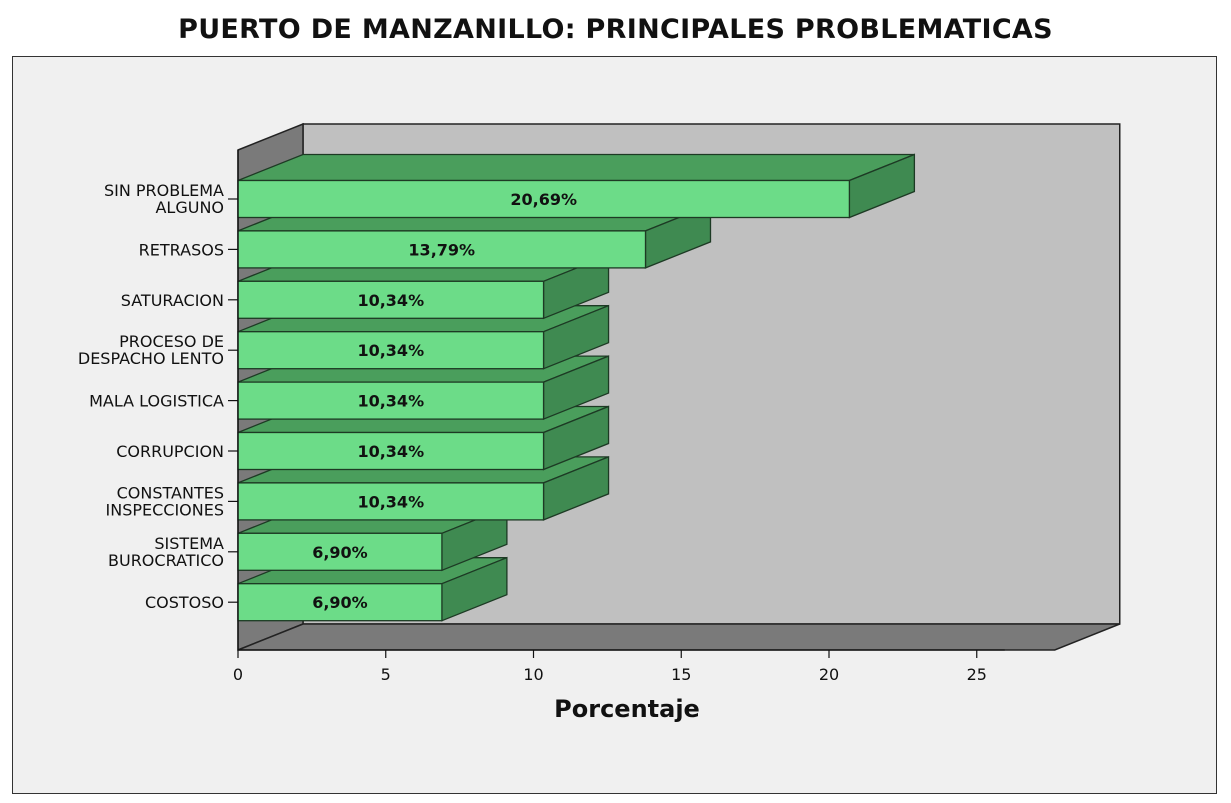  What do you see at coordinates (166, 552) in the screenshot?
I see `category-label: SISTEMA BUROCRATICO` at bounding box center [166, 552].